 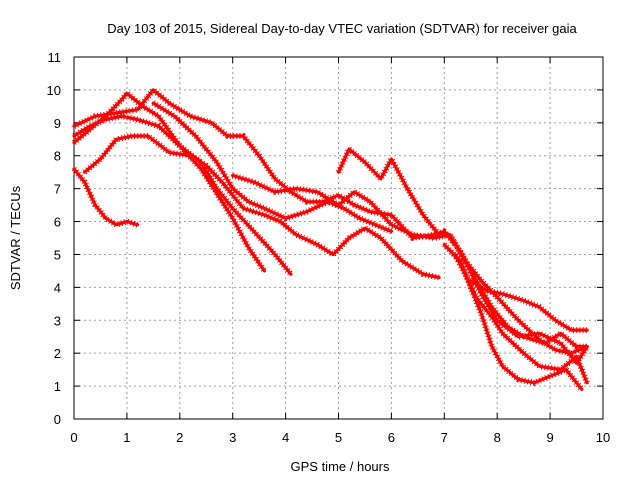 I want to click on x-tick-label: 4, so click(x=285, y=437).